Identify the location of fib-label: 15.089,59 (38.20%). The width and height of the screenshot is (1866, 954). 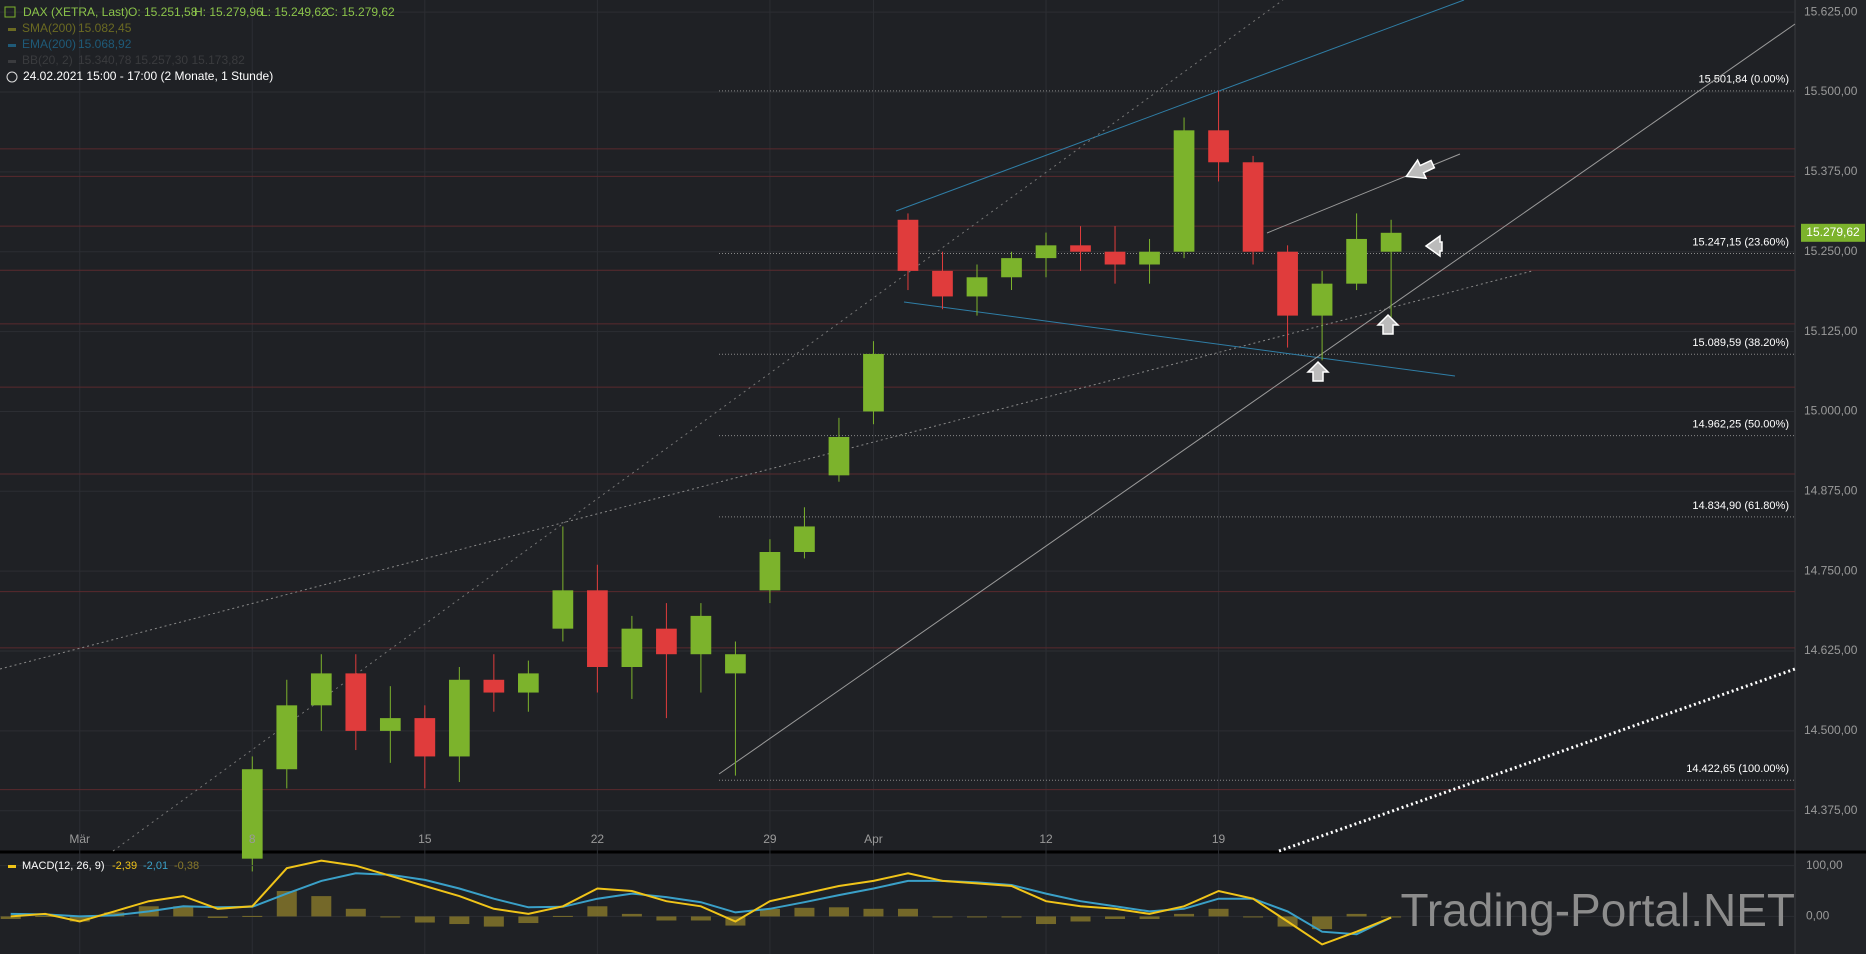
(1740, 343).